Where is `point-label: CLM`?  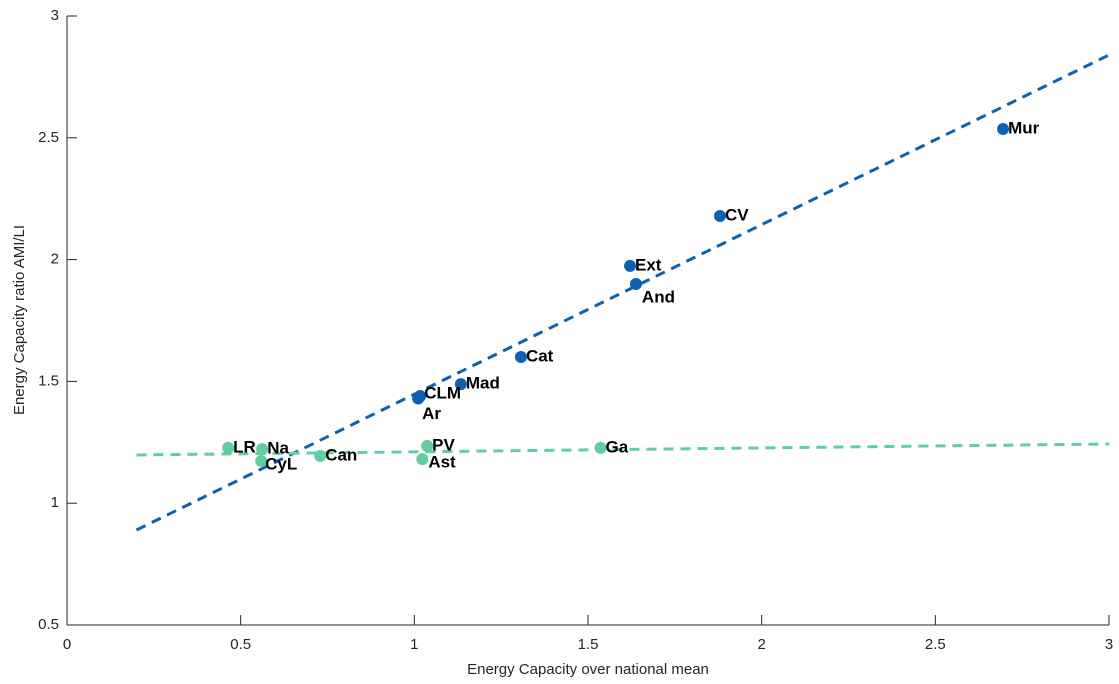
point-label: CLM is located at coordinates (442, 393).